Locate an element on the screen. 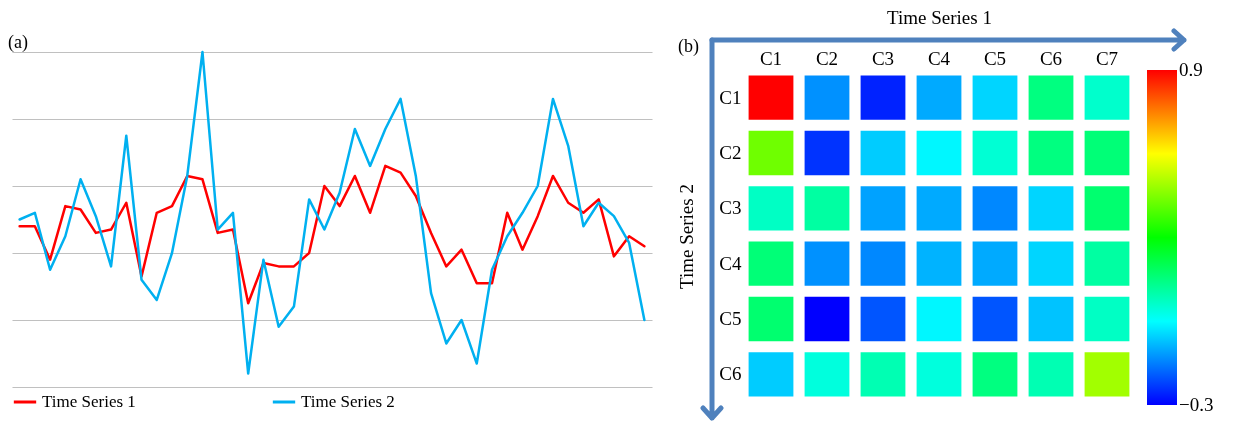  x-tick-label: C2 is located at coordinates (827, 58).